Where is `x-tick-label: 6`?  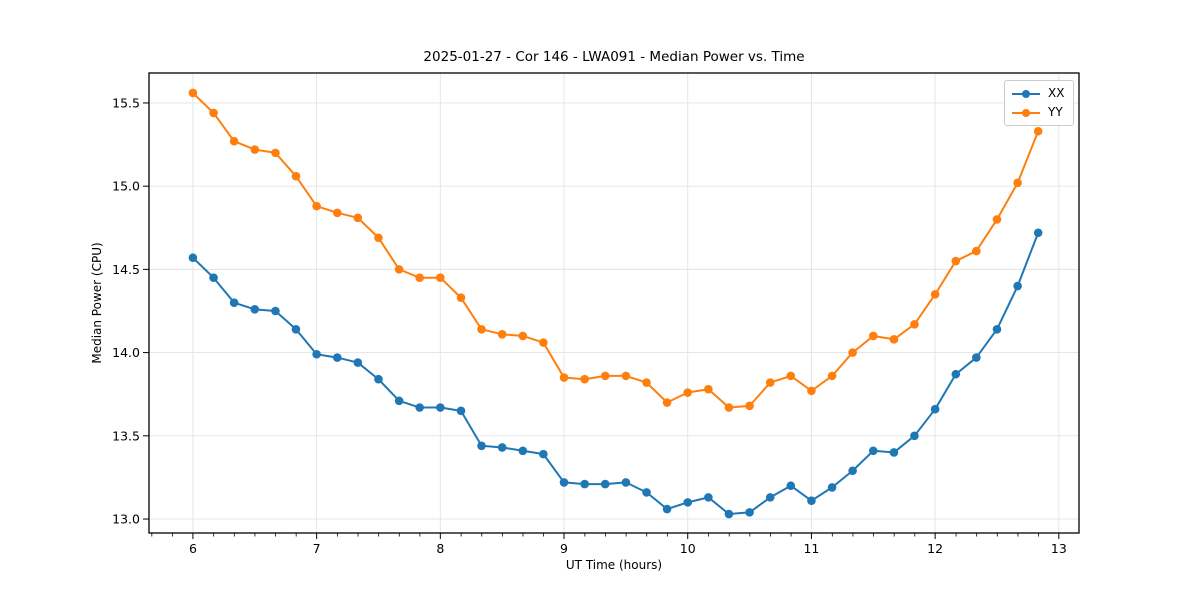 x-tick-label: 6 is located at coordinates (193, 548).